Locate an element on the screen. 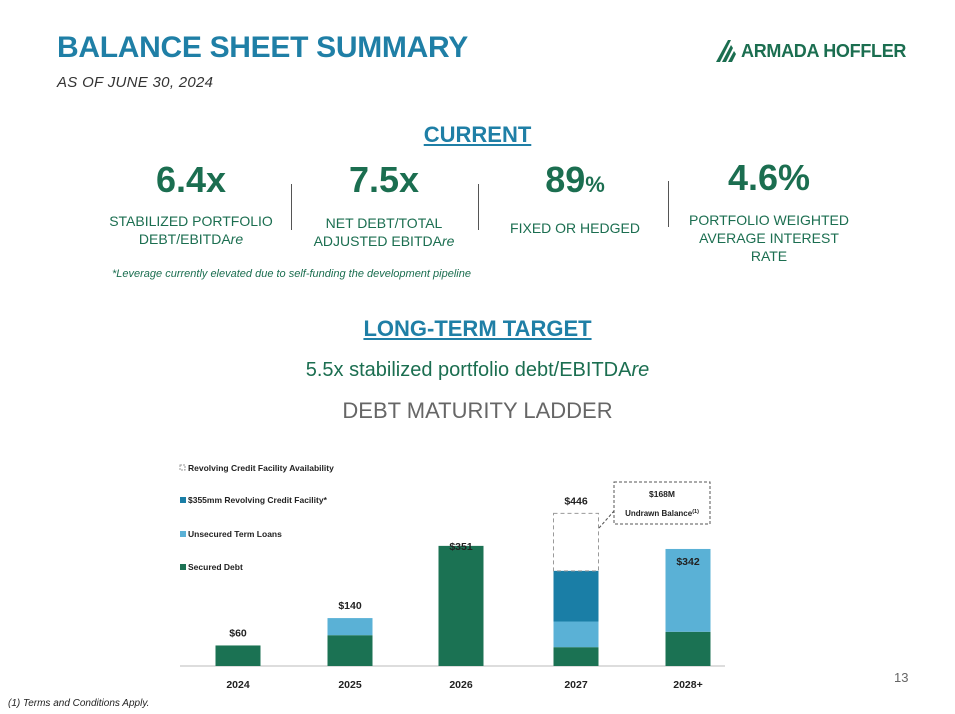  metric-value: 4.6% is located at coordinates (769, 177).